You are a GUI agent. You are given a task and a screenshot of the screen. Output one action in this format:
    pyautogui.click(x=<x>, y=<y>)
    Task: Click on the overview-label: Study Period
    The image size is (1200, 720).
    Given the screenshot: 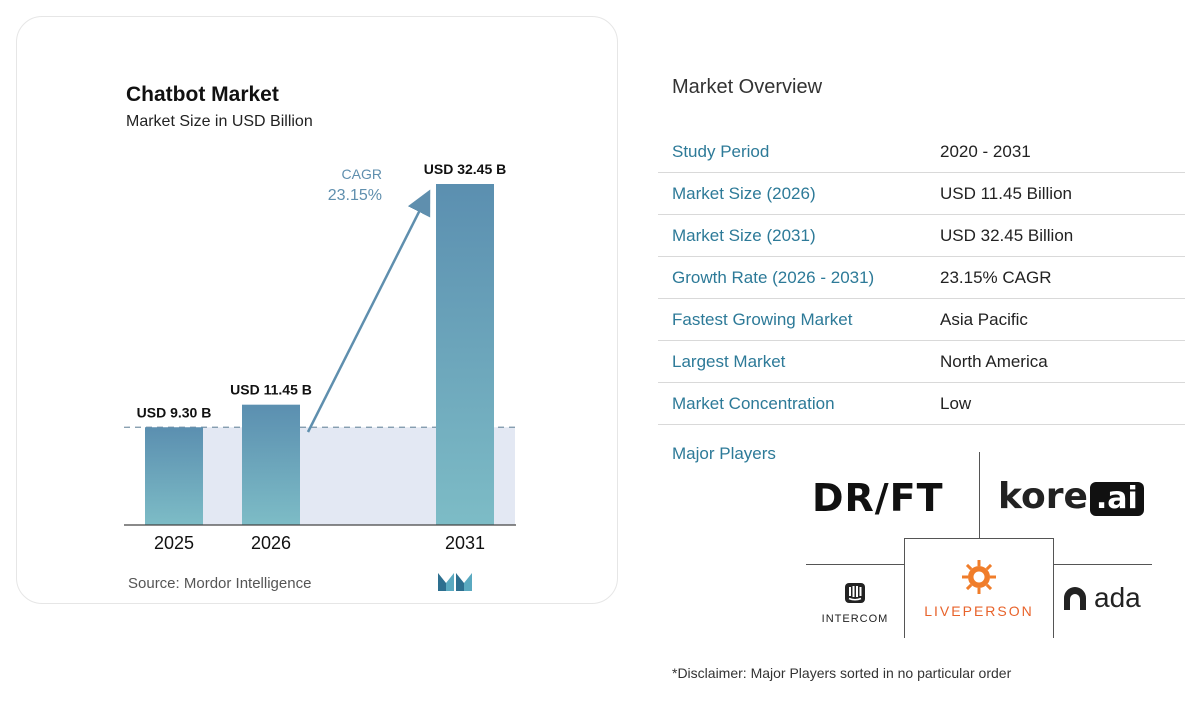 What is the action you would take?
    pyautogui.click(x=721, y=151)
    